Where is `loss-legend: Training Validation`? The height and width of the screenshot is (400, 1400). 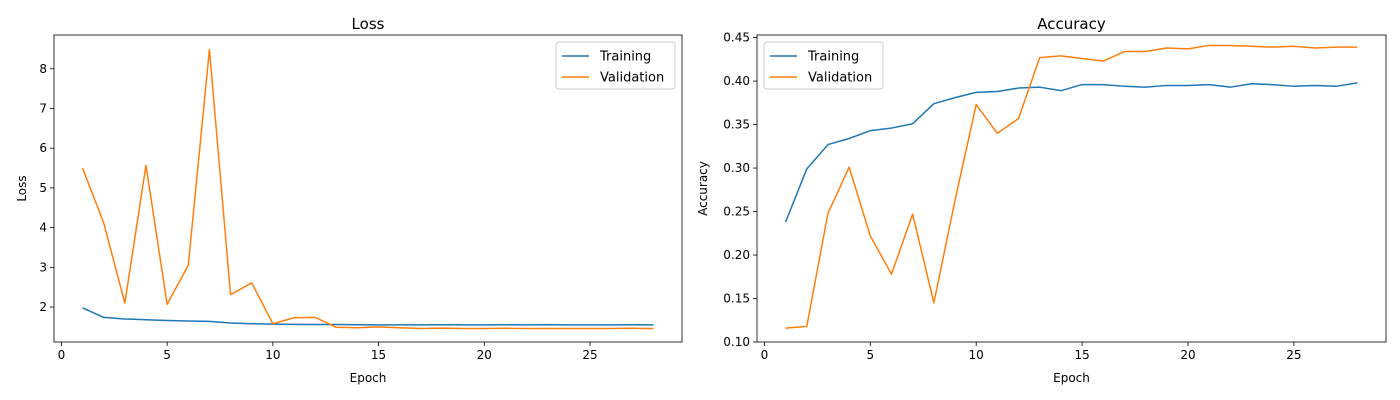
loss-legend: Training Validation is located at coordinates (615, 65).